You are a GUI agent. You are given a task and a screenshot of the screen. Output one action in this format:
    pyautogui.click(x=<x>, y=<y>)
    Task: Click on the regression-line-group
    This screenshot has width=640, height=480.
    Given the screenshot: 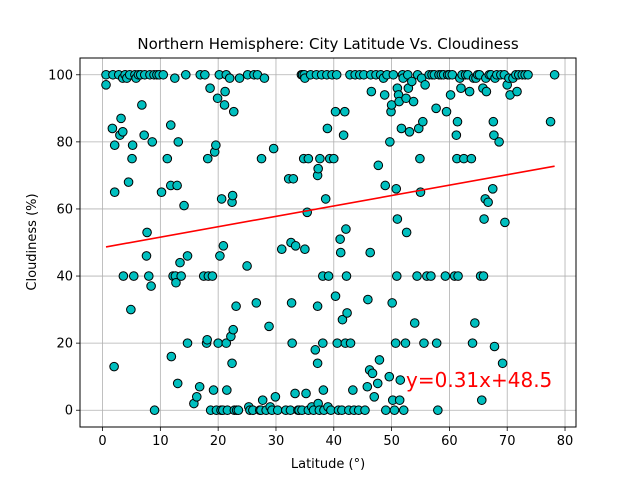 What is the action you would take?
    pyautogui.click(x=330, y=206)
    